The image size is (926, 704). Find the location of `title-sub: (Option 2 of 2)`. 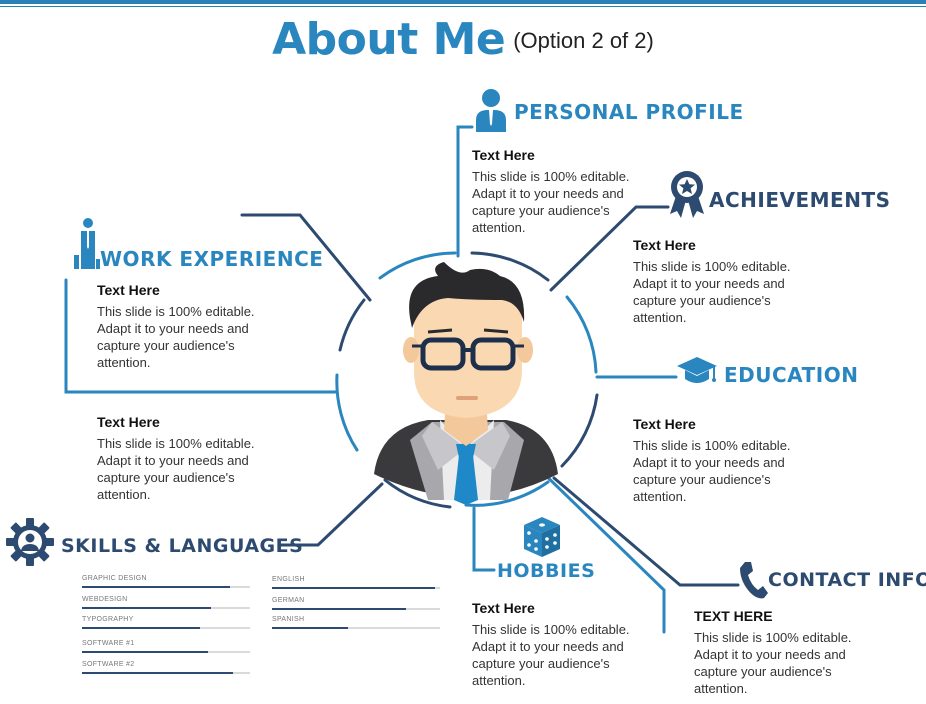

title-sub: (Option 2 of 2) is located at coordinates (583, 40).